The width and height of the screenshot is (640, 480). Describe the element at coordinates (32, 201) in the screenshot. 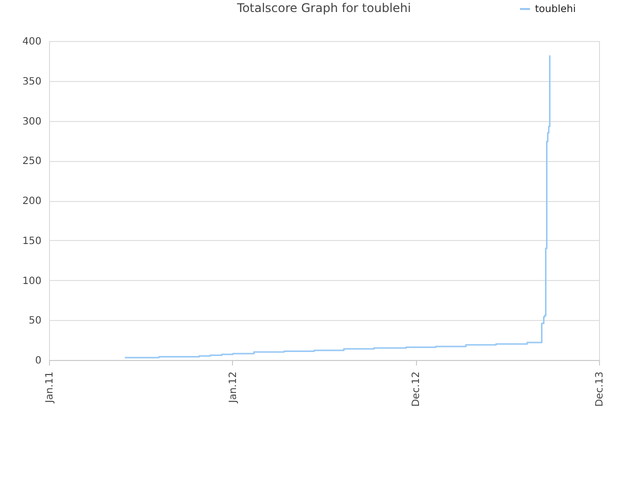

I see `y-tick-label: 200` at that location.